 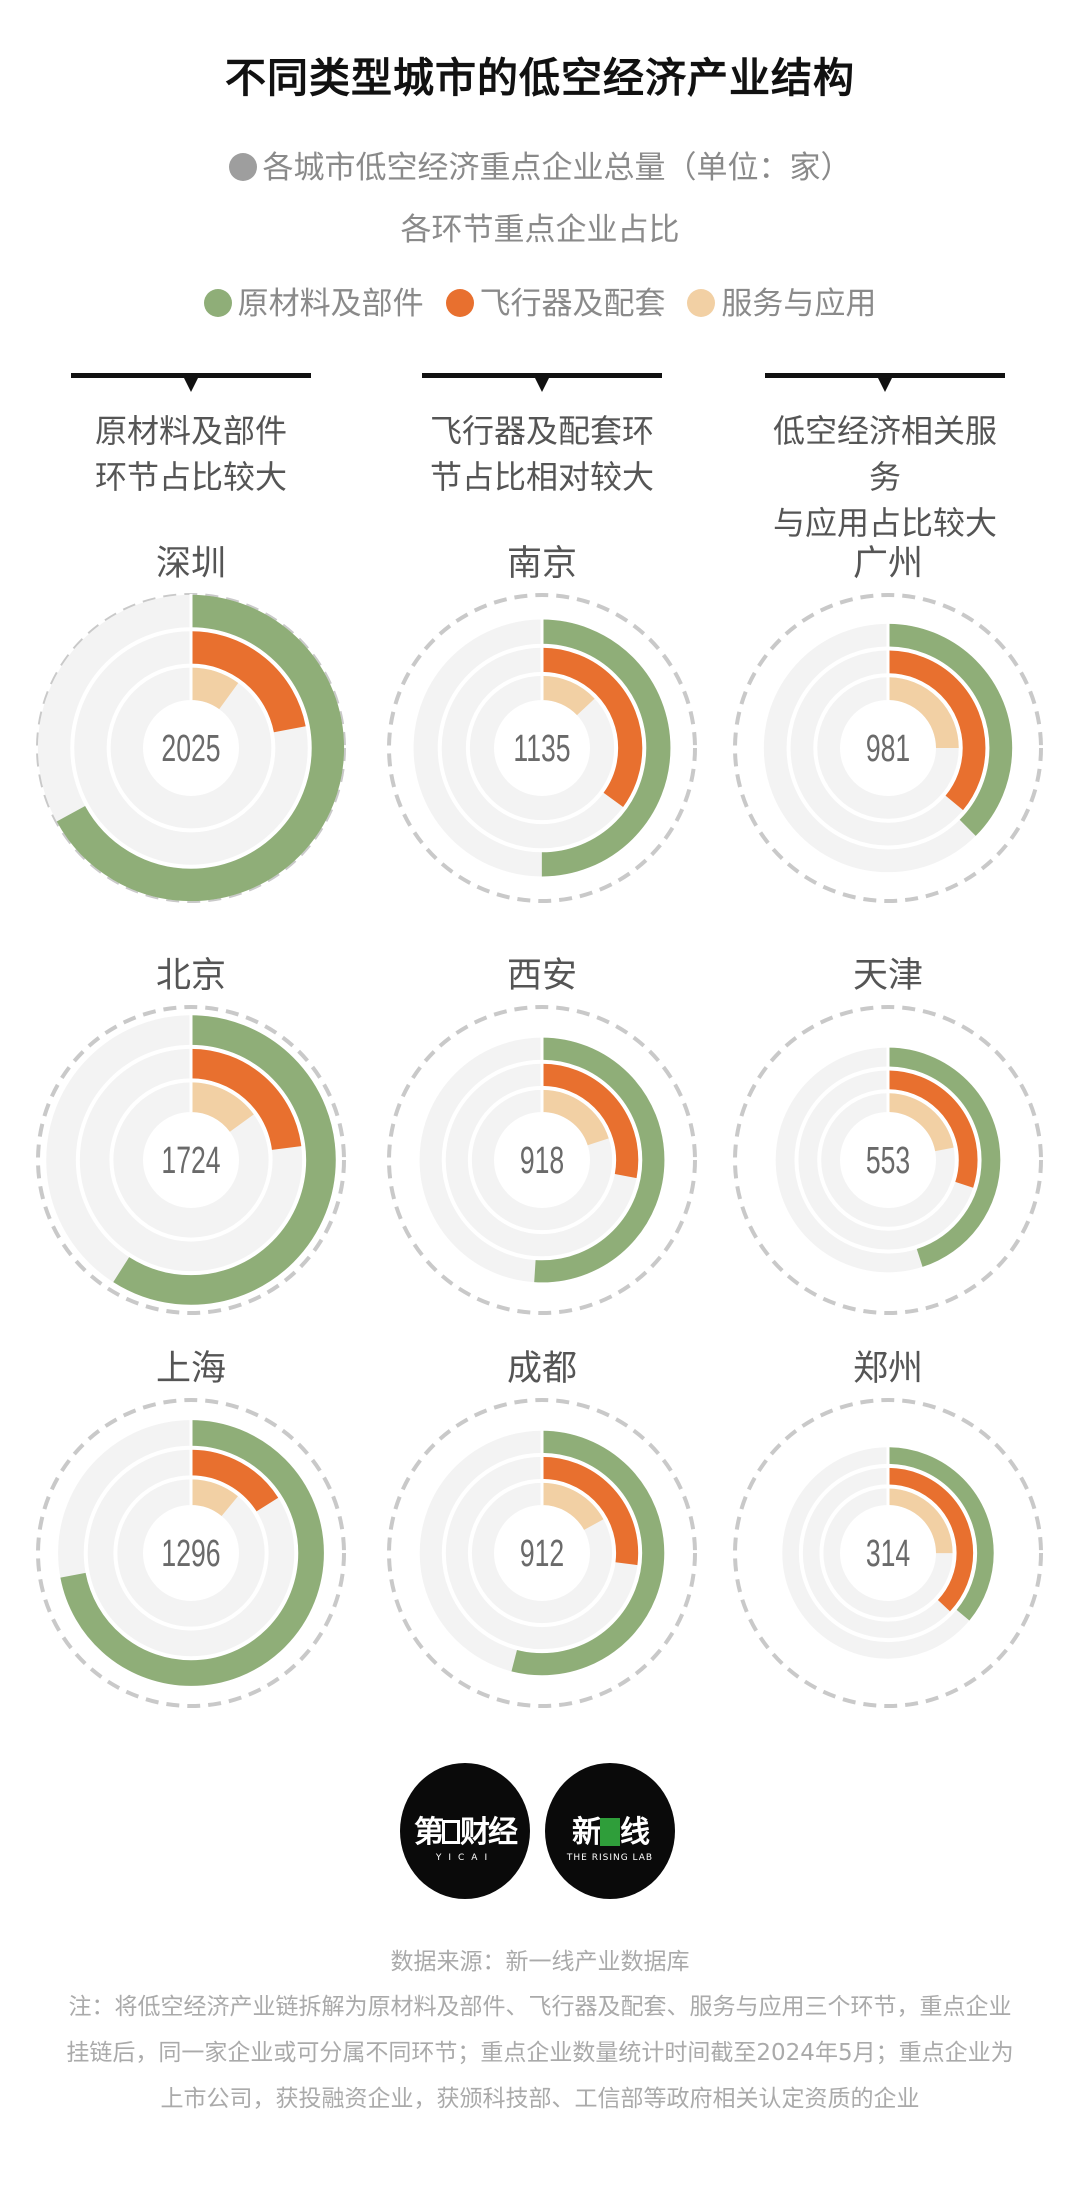 I want to click on yicai-logo-text: 第财经, so click(x=466, y=1832).